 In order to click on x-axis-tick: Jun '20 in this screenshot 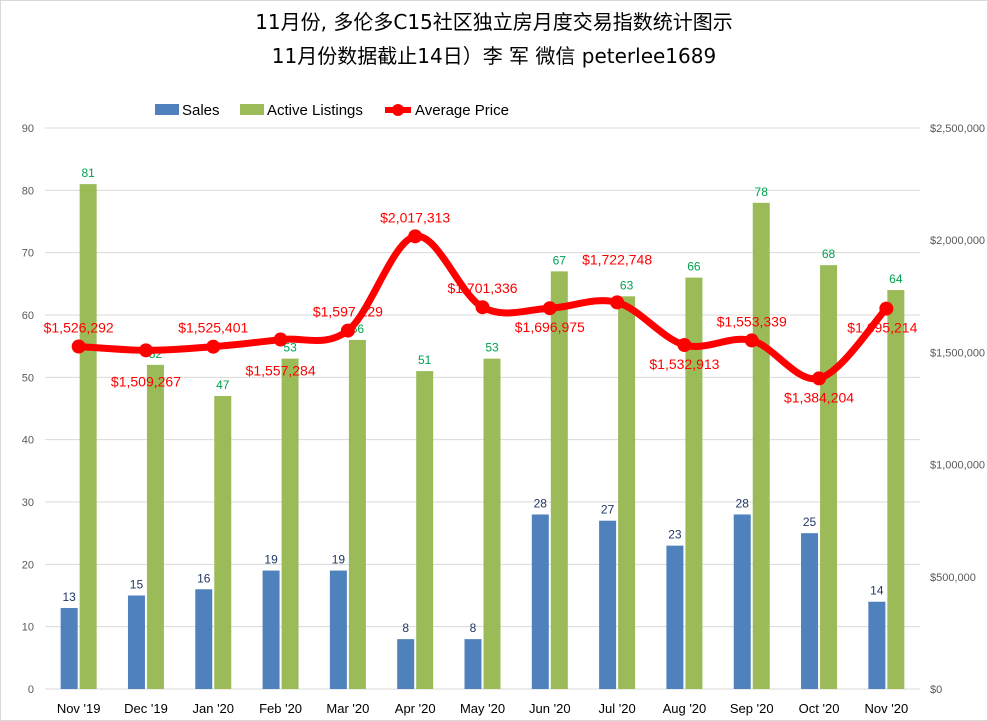, I will do `click(550, 708)`.